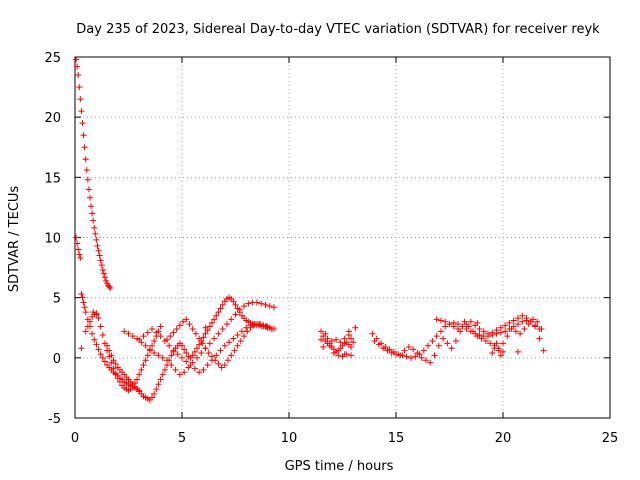  Describe the element at coordinates (93, 174) in the screenshot. I see `series-sat-a` at that location.